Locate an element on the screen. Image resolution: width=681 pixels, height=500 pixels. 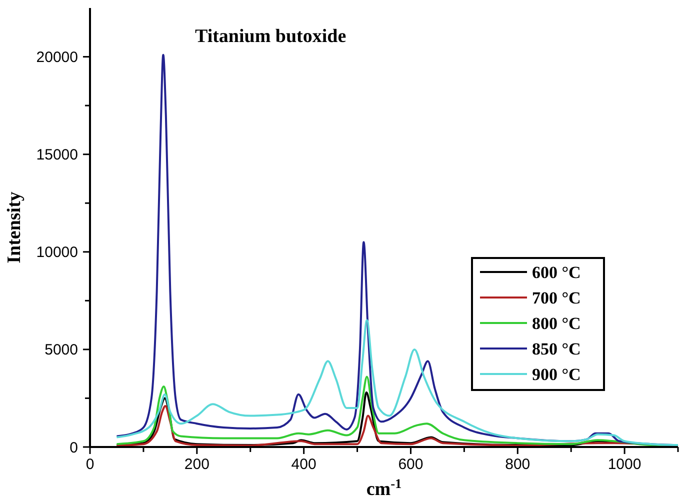
legend-label: 700 °C is located at coordinates (556, 298).